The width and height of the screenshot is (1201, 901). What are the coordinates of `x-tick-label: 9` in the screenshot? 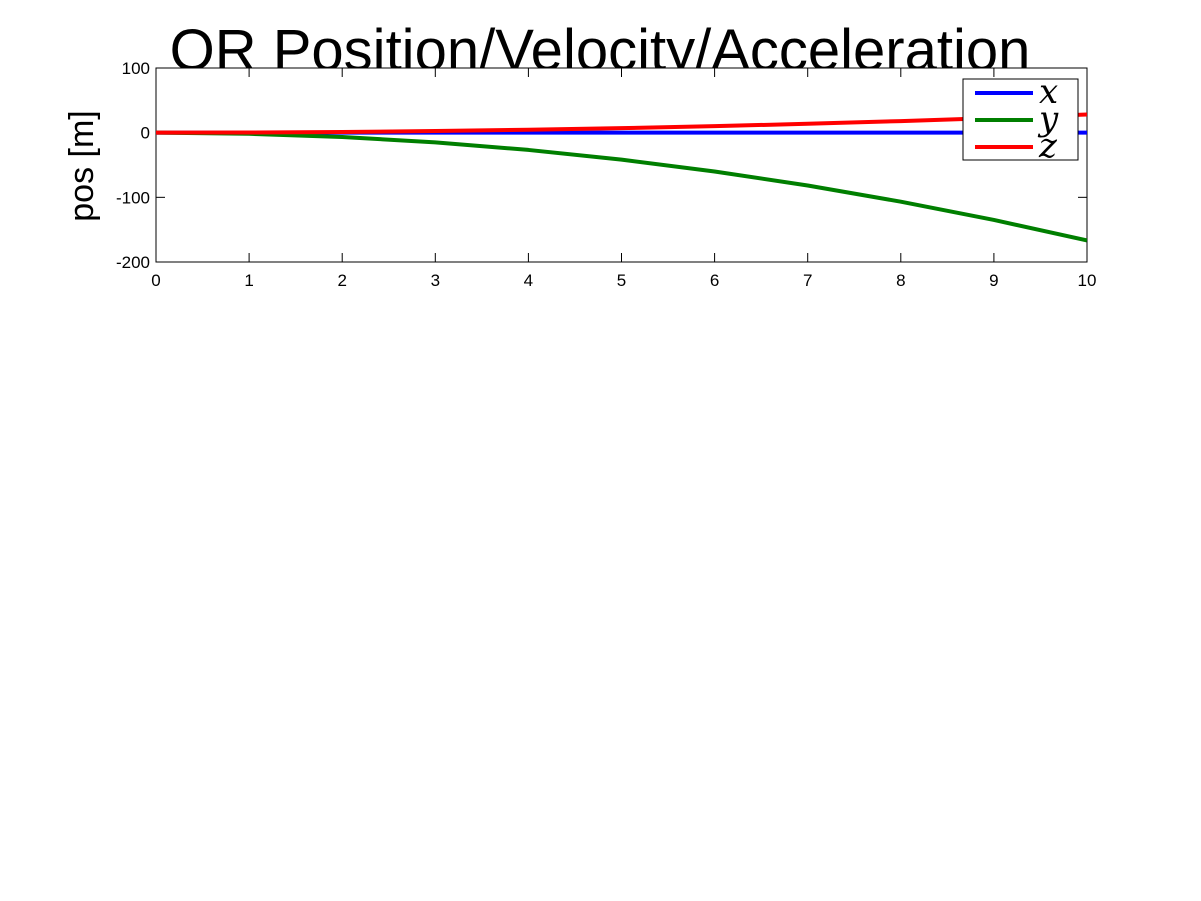 It's located at (993, 280).